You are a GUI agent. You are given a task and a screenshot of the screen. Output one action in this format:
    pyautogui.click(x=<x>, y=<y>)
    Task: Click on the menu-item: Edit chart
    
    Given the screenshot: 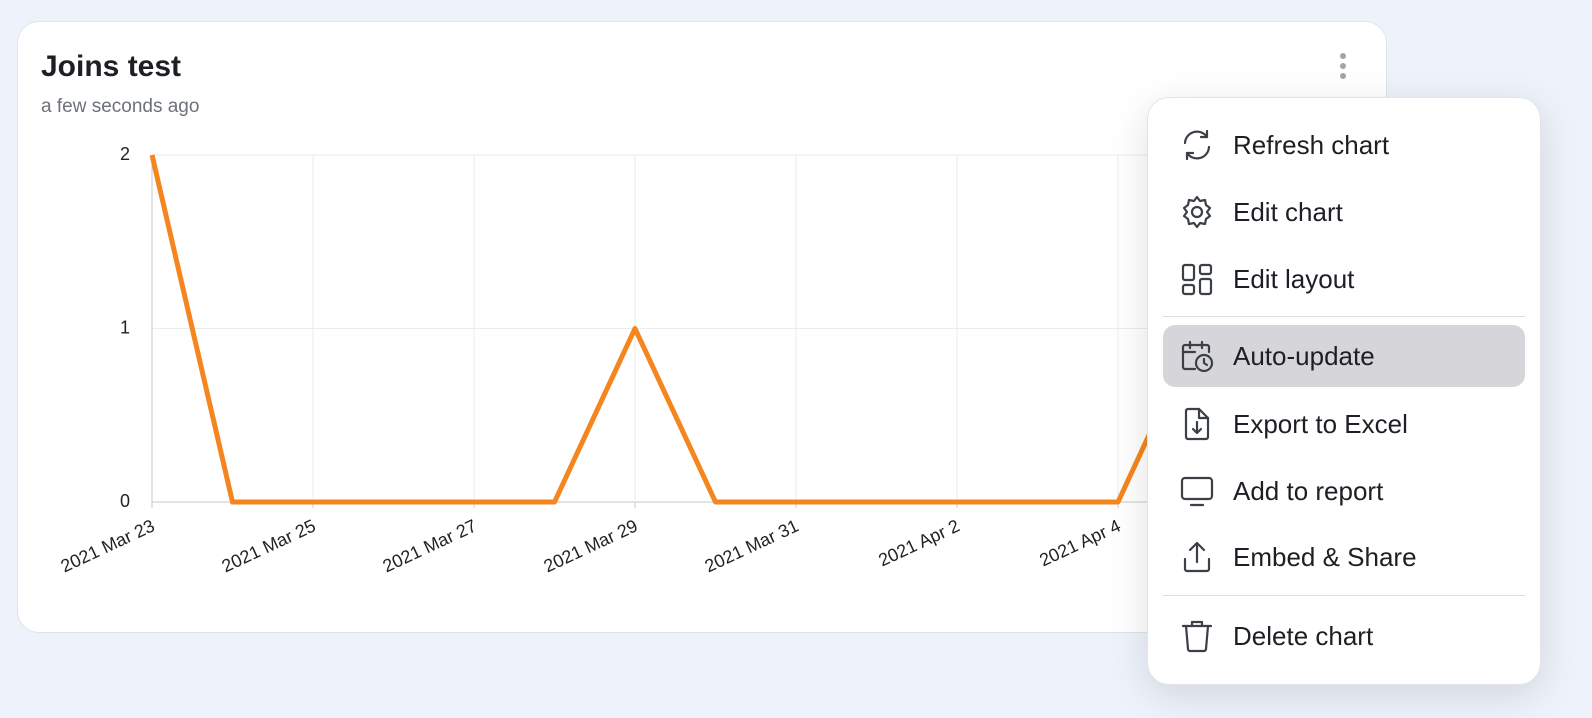 What is the action you would take?
    pyautogui.click(x=1344, y=212)
    